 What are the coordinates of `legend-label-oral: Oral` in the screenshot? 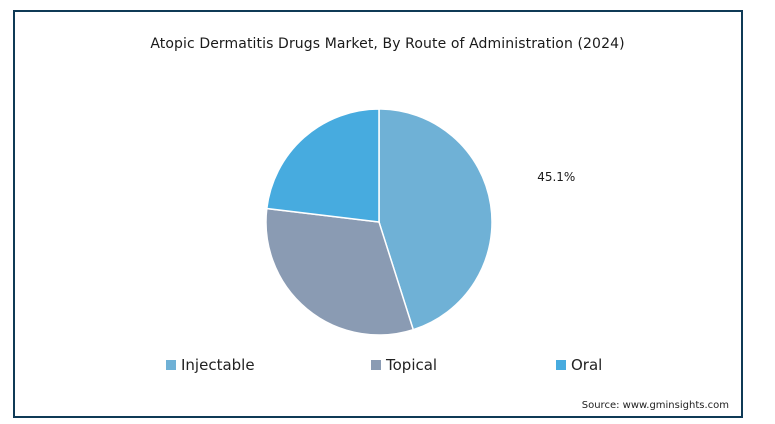 It's located at (587, 365).